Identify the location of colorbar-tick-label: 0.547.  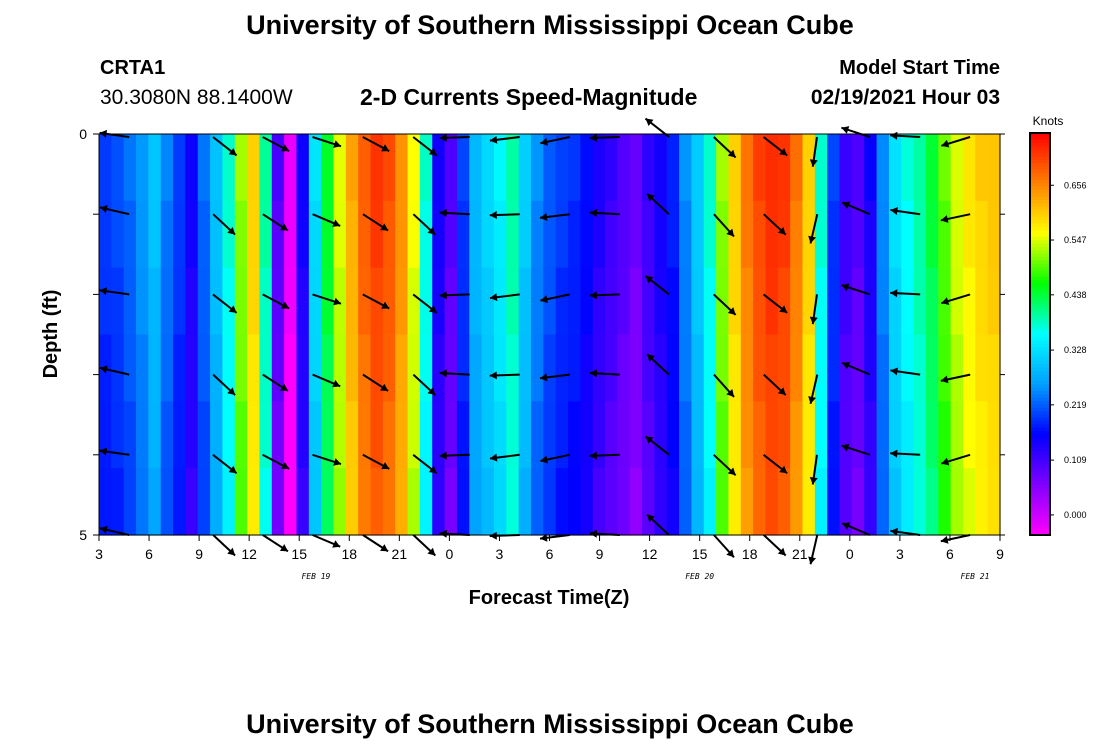
(1075, 240).